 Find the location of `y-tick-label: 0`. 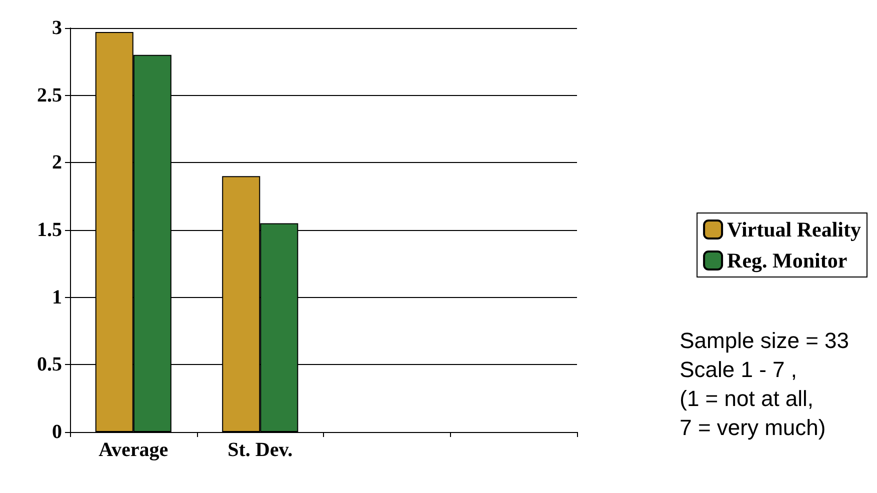

y-tick-label: 0 is located at coordinates (57, 432).